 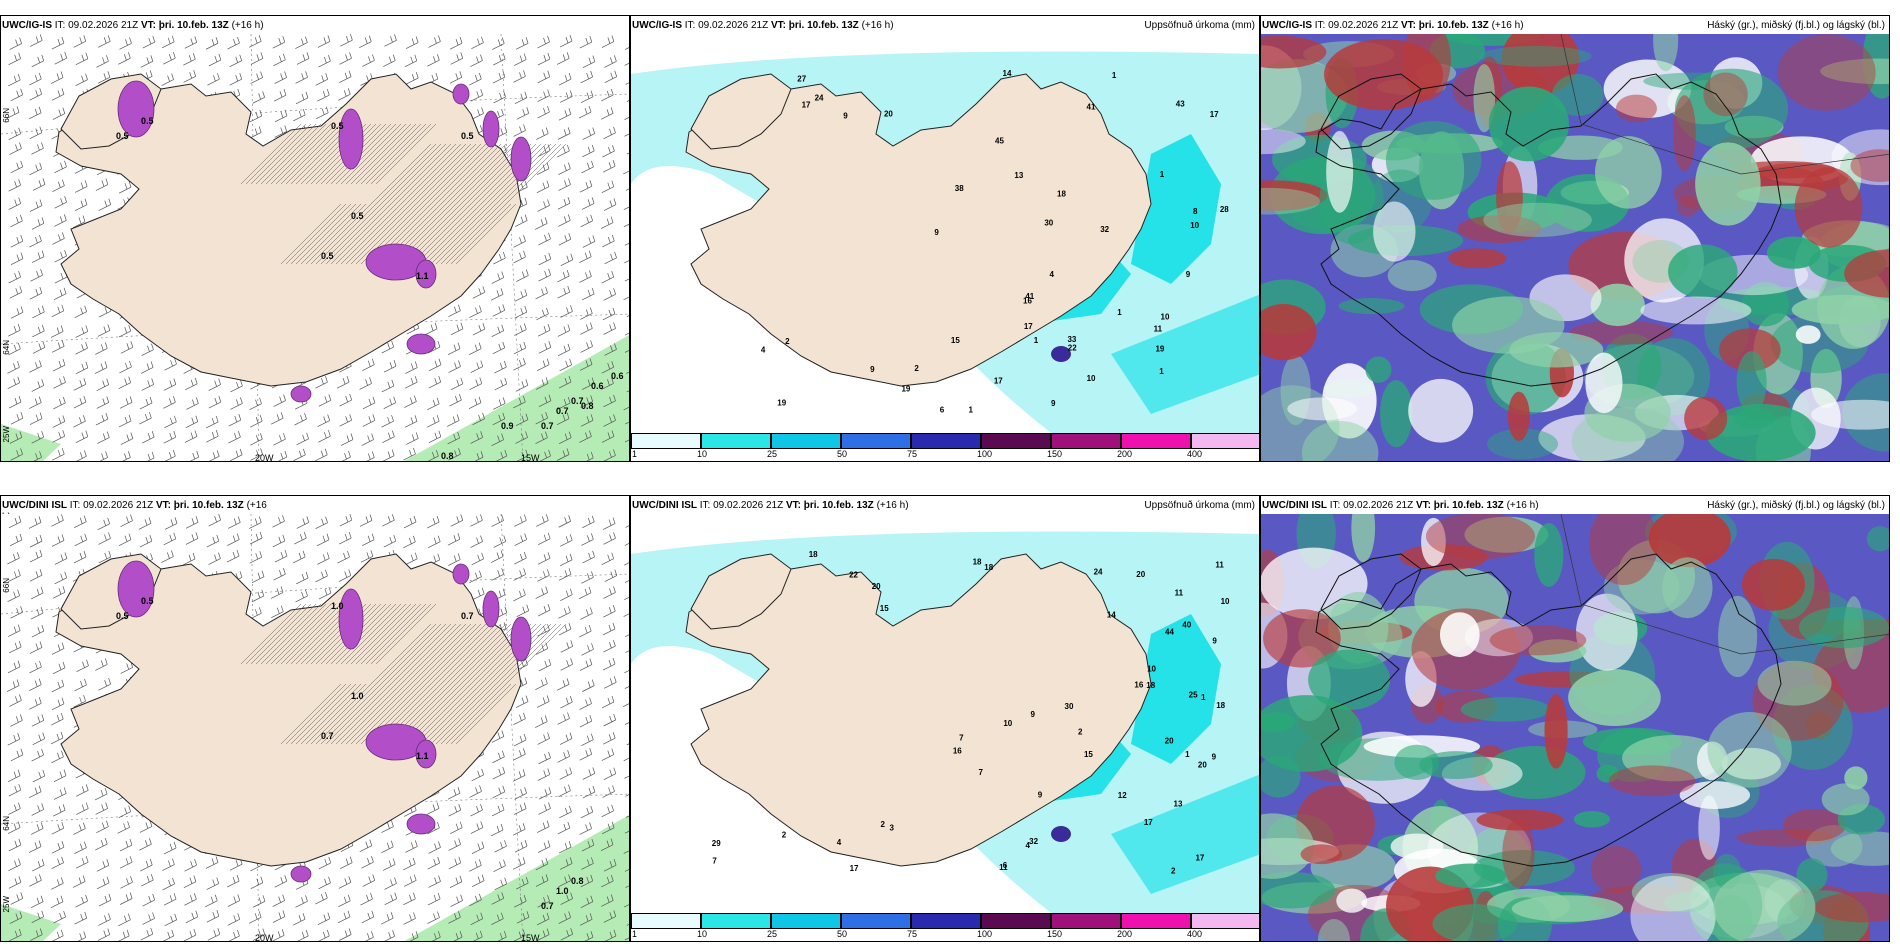 I want to click on accum-value: 22, so click(x=853, y=575).